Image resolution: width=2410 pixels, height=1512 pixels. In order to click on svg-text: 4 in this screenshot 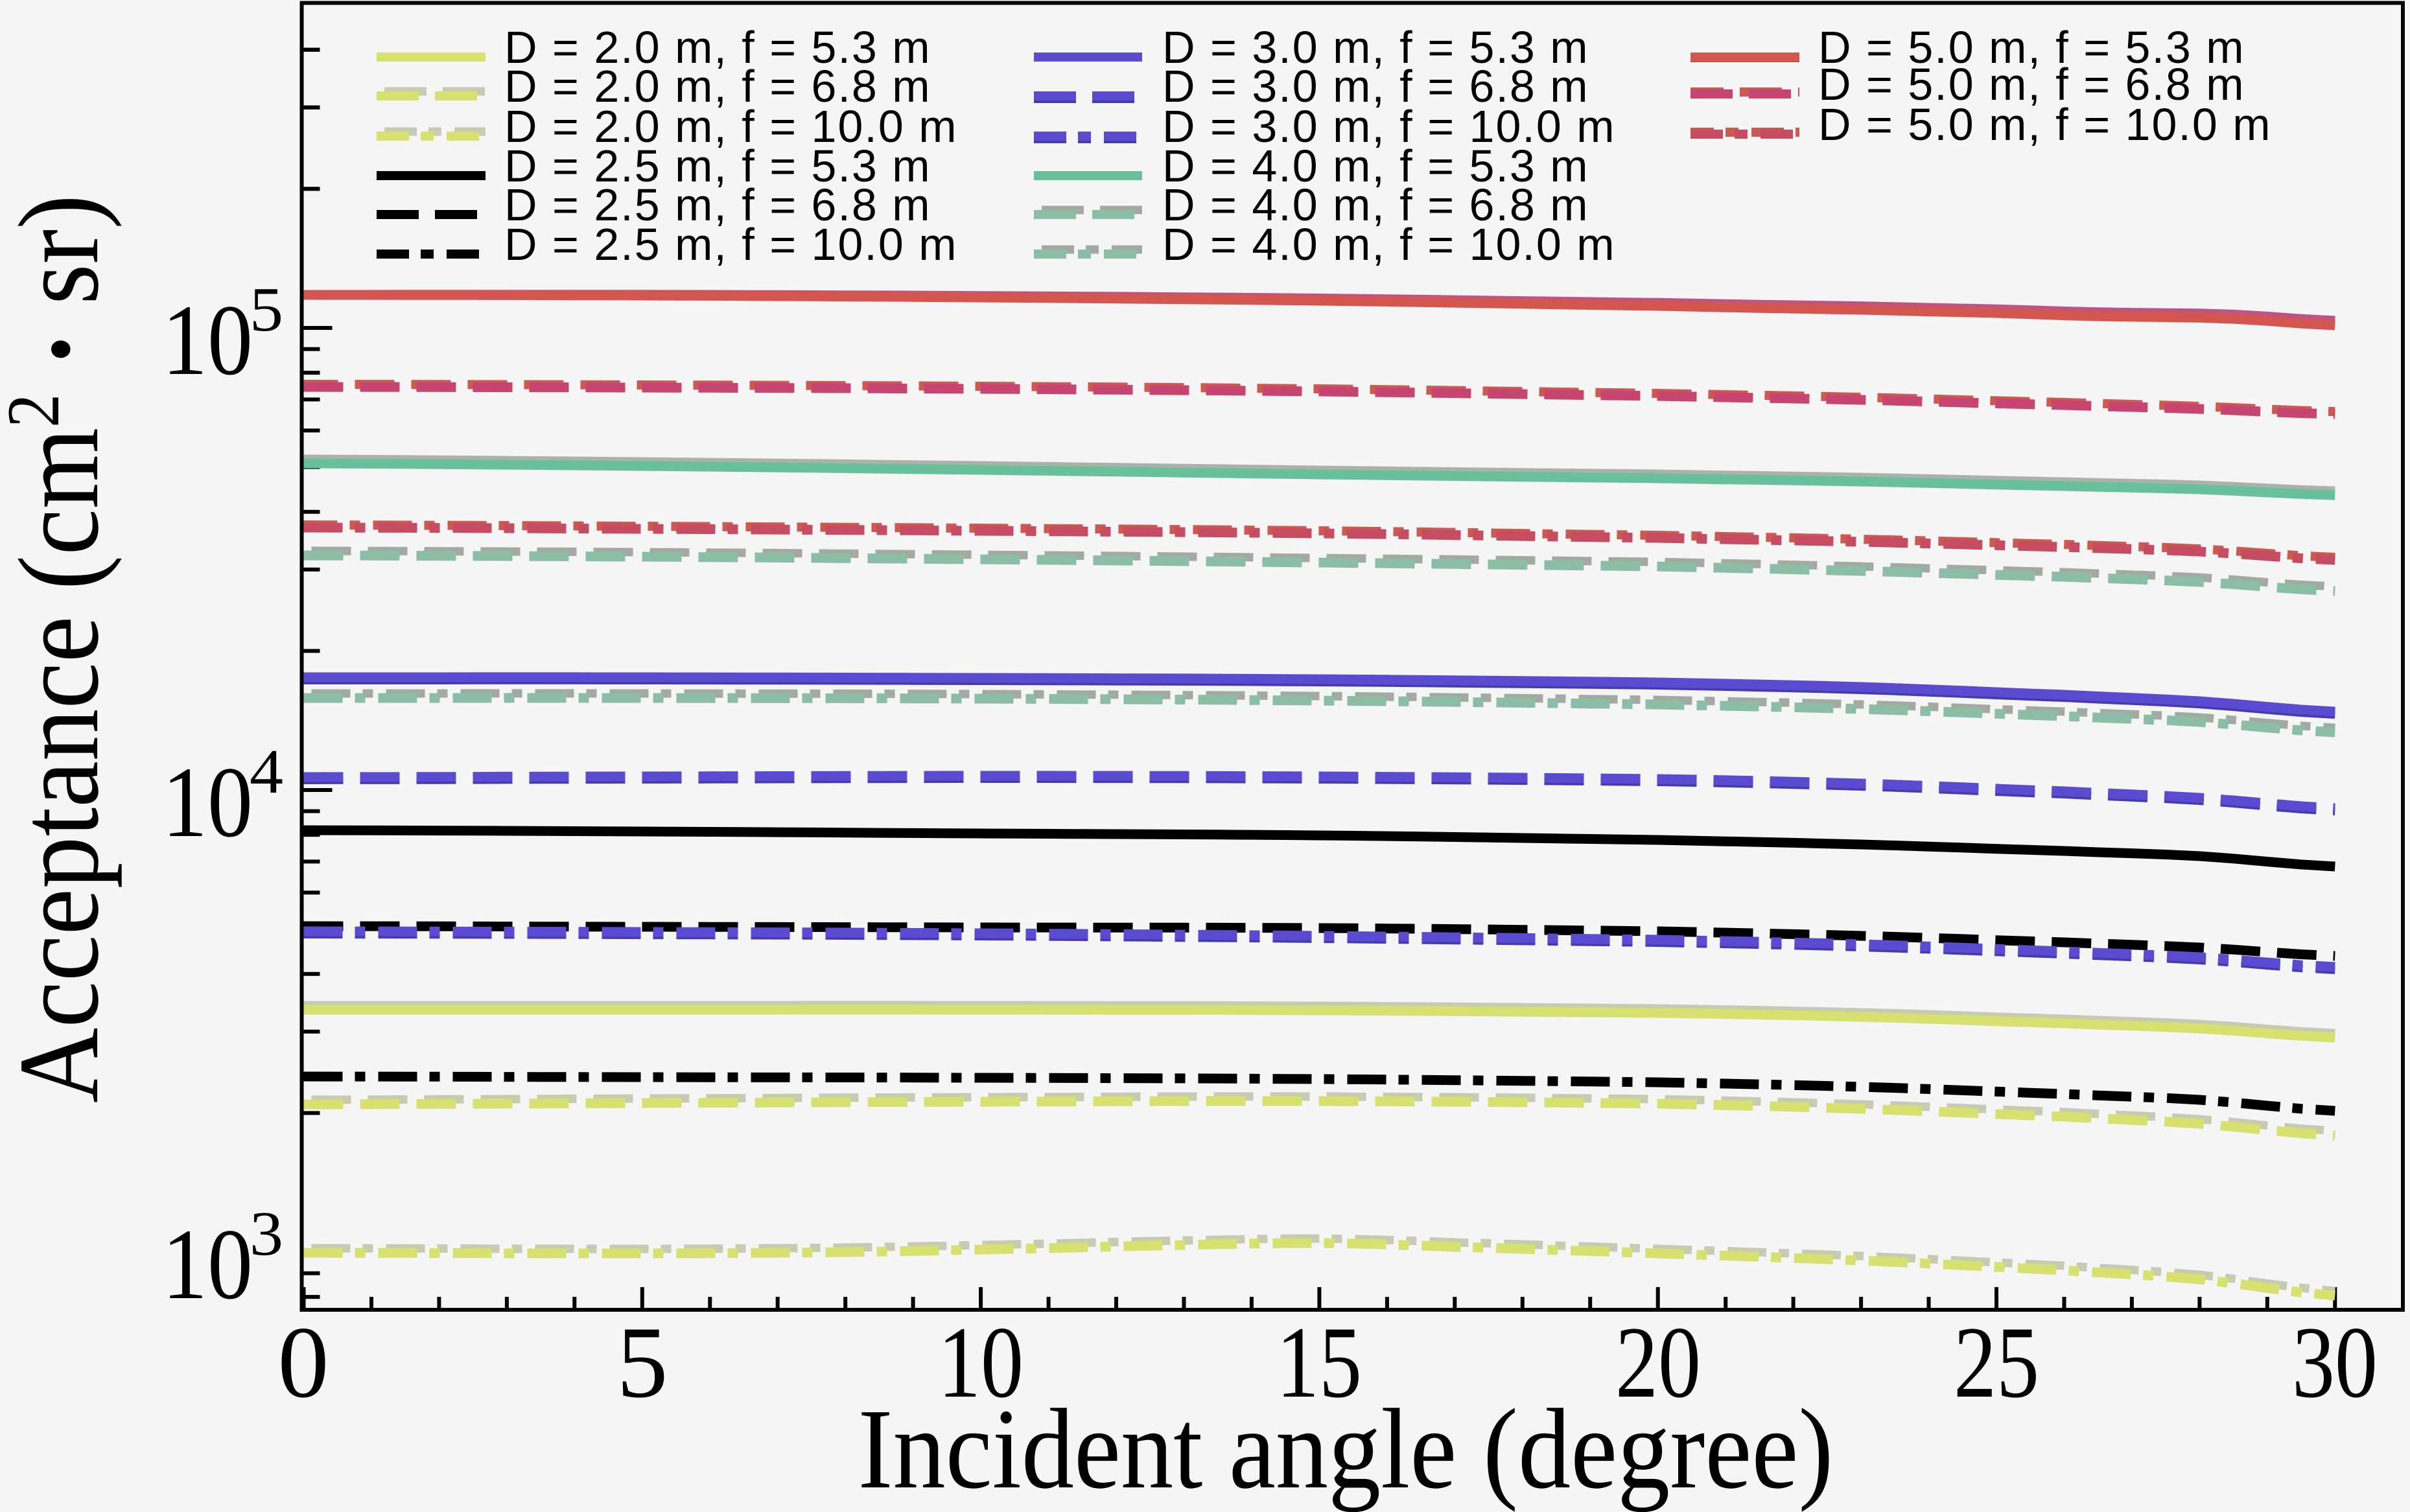, I will do `click(267, 772)`.